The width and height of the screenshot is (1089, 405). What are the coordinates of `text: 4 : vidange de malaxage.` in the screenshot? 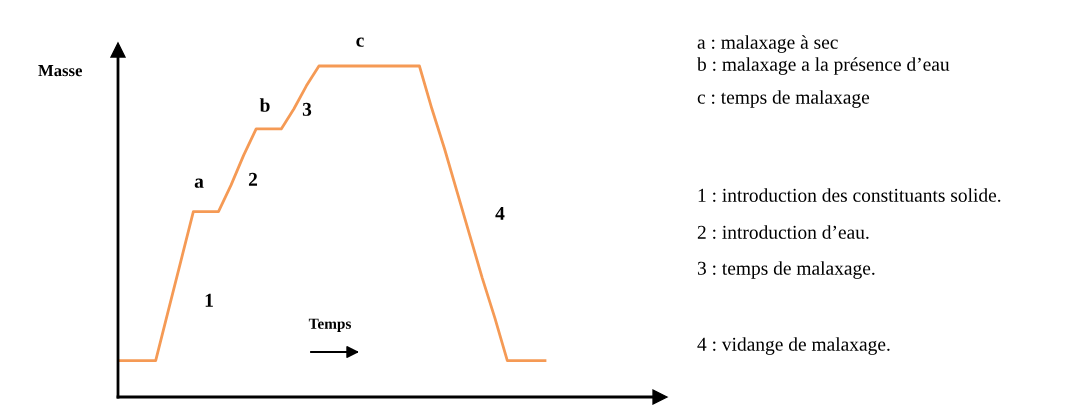 It's located at (793, 346).